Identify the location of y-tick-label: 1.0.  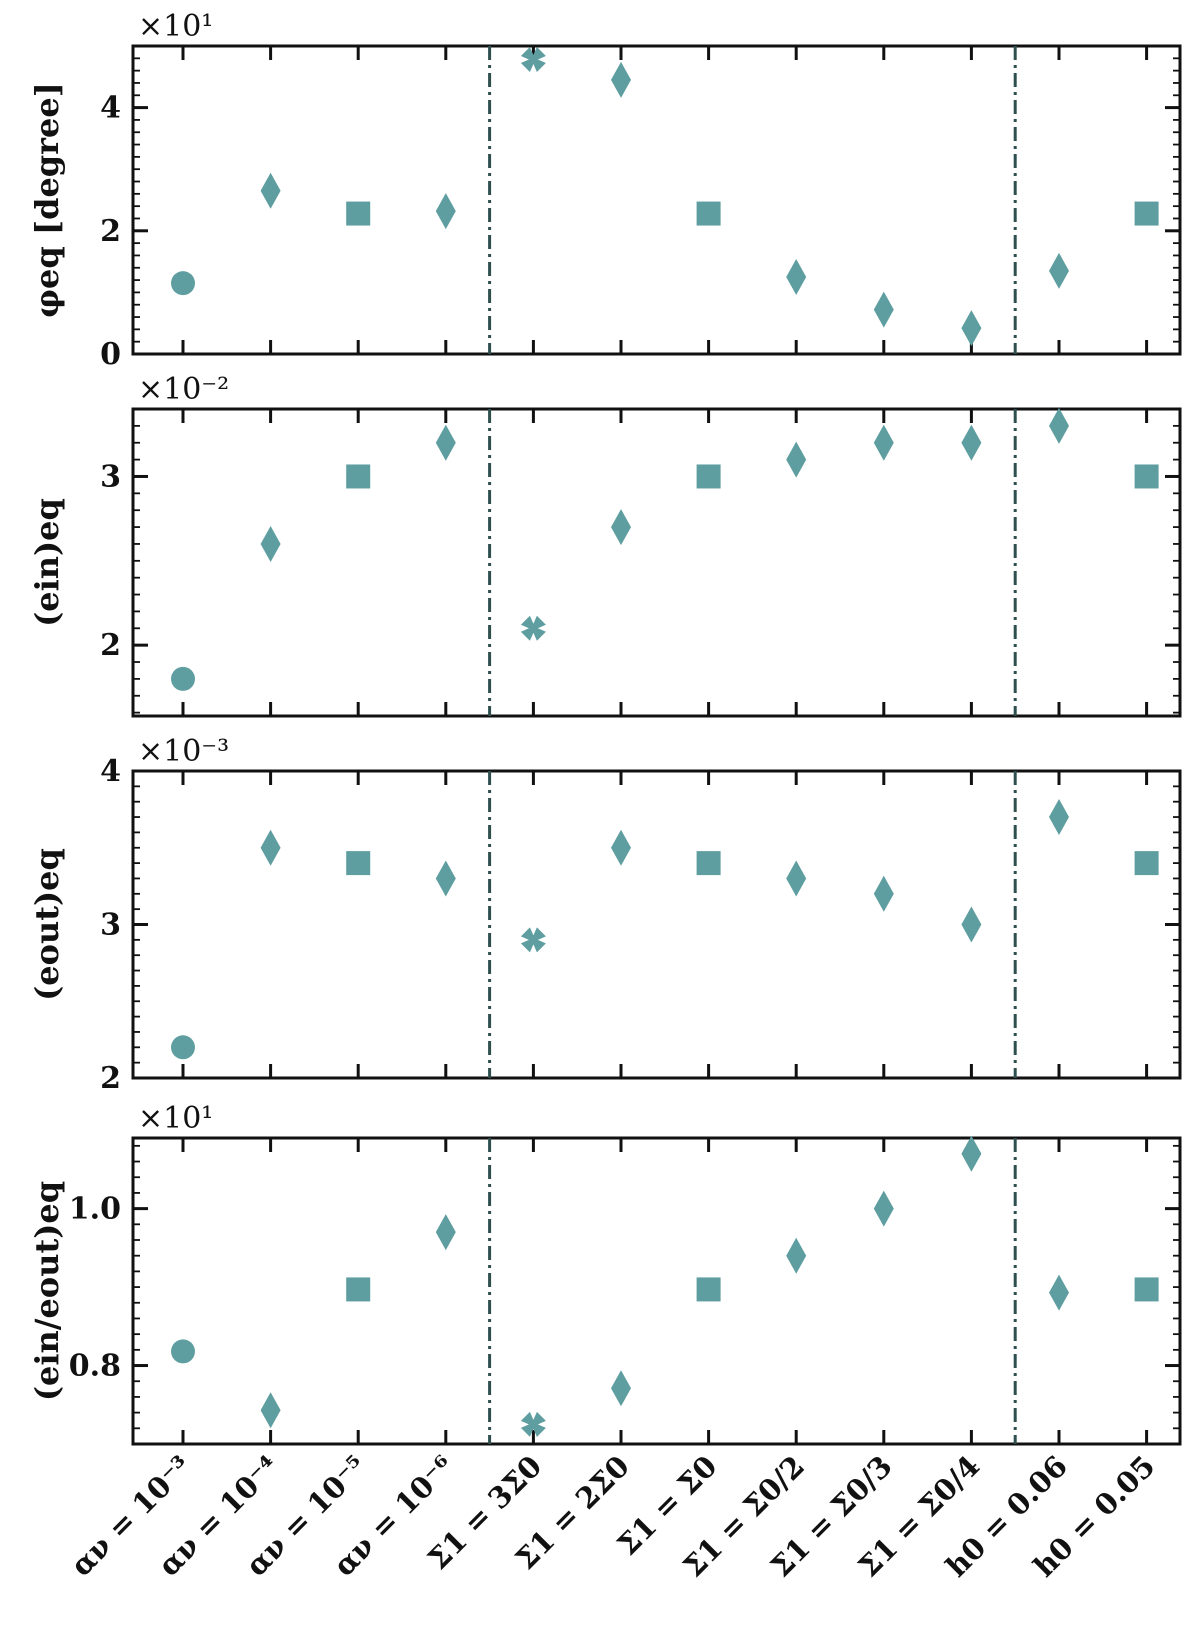
(95, 1209).